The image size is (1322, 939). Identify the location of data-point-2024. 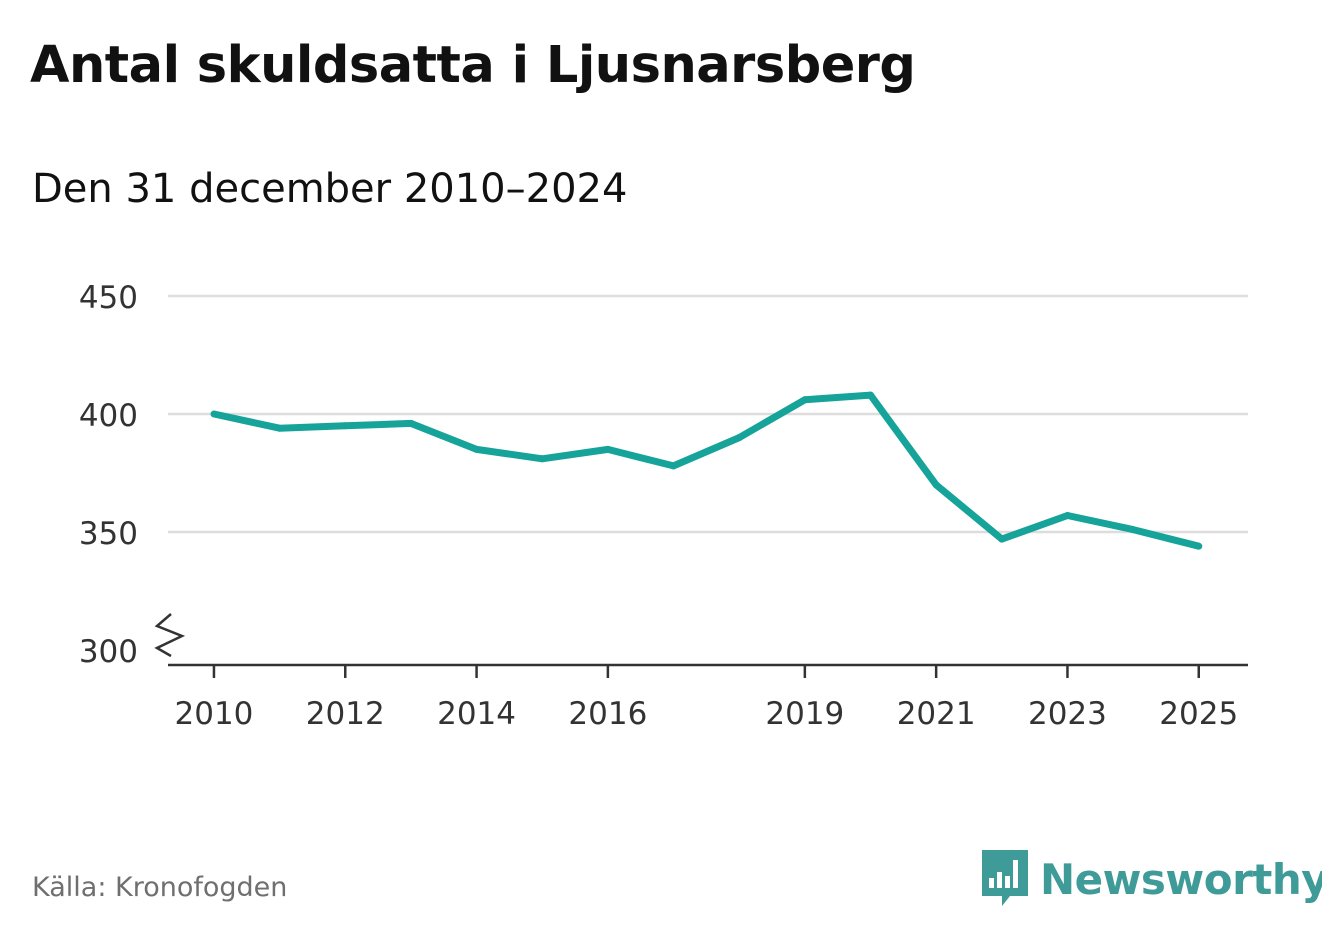
(1133, 530).